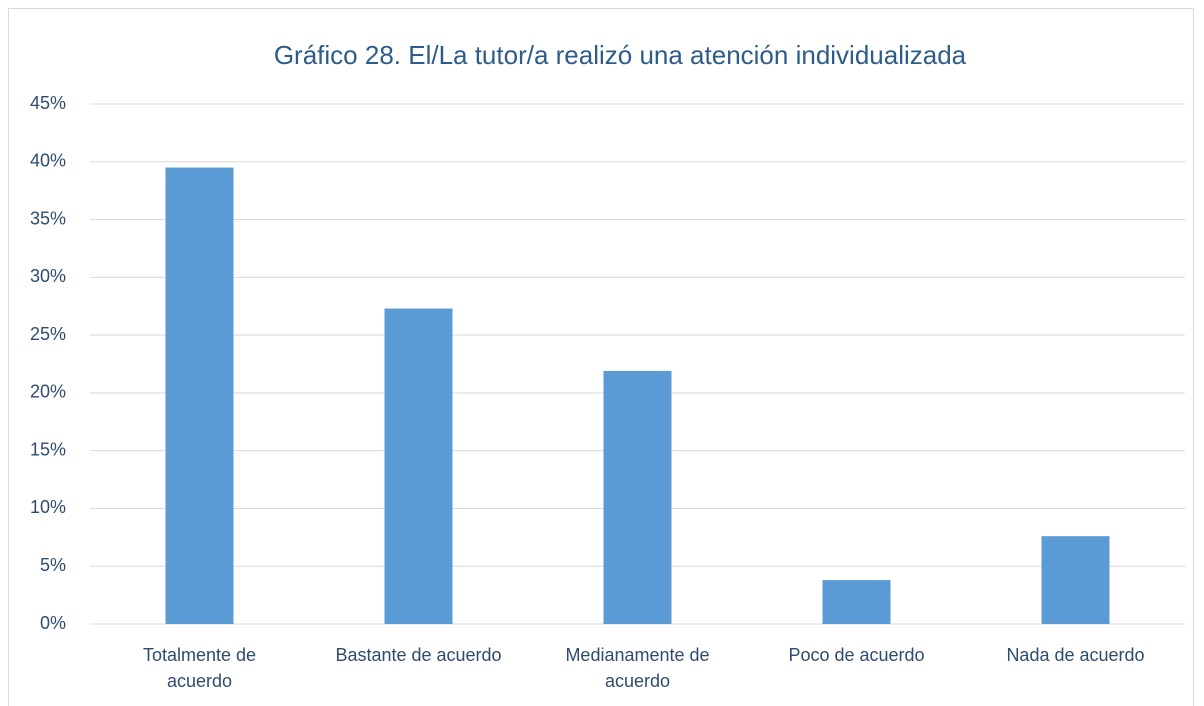 This screenshot has width=1204, height=706. Describe the element at coordinates (48, 449) in the screenshot. I see `y-tick-label: 15%` at that location.